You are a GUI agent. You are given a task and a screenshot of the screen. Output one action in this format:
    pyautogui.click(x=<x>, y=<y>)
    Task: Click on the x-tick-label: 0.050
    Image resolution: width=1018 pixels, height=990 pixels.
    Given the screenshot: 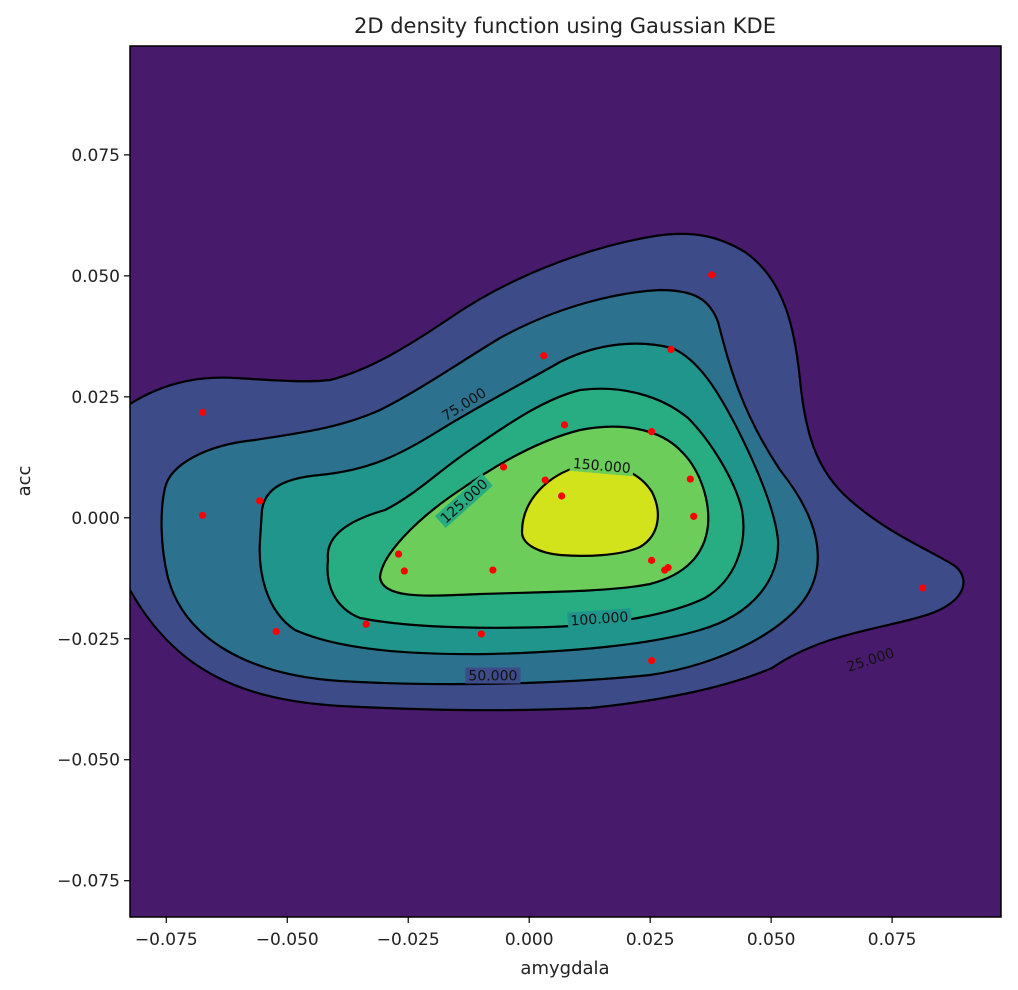 What is the action you would take?
    pyautogui.click(x=771, y=940)
    